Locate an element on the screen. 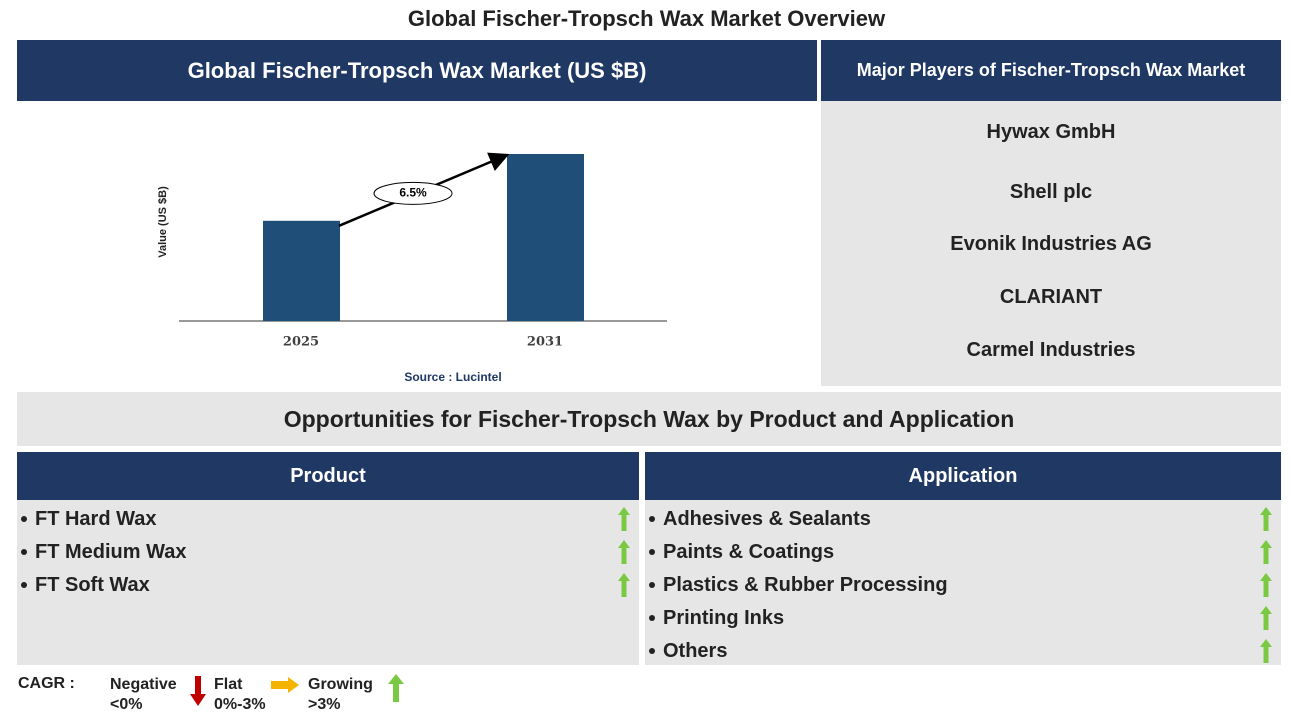  player-name: CLARIANT is located at coordinates (1051, 297).